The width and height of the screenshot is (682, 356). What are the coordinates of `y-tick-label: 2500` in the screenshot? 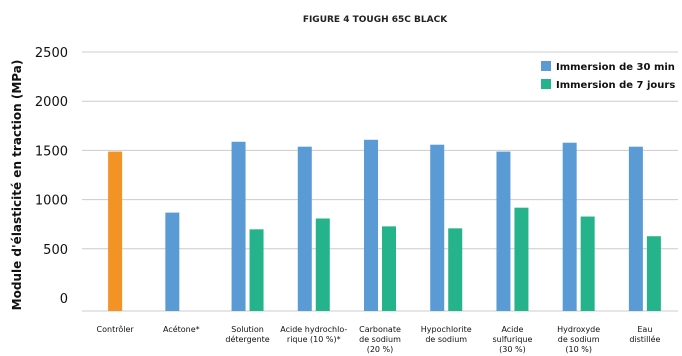 It's located at (51, 53).